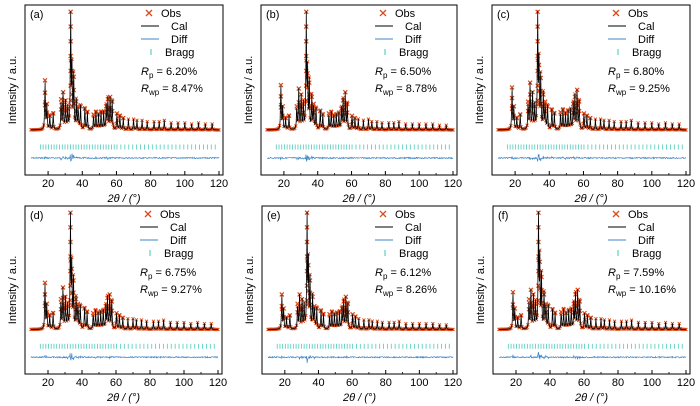 The image size is (700, 406). Describe the element at coordinates (406, 291) in the screenshot. I see `rwp-value: Rwp = 8.26%` at that location.